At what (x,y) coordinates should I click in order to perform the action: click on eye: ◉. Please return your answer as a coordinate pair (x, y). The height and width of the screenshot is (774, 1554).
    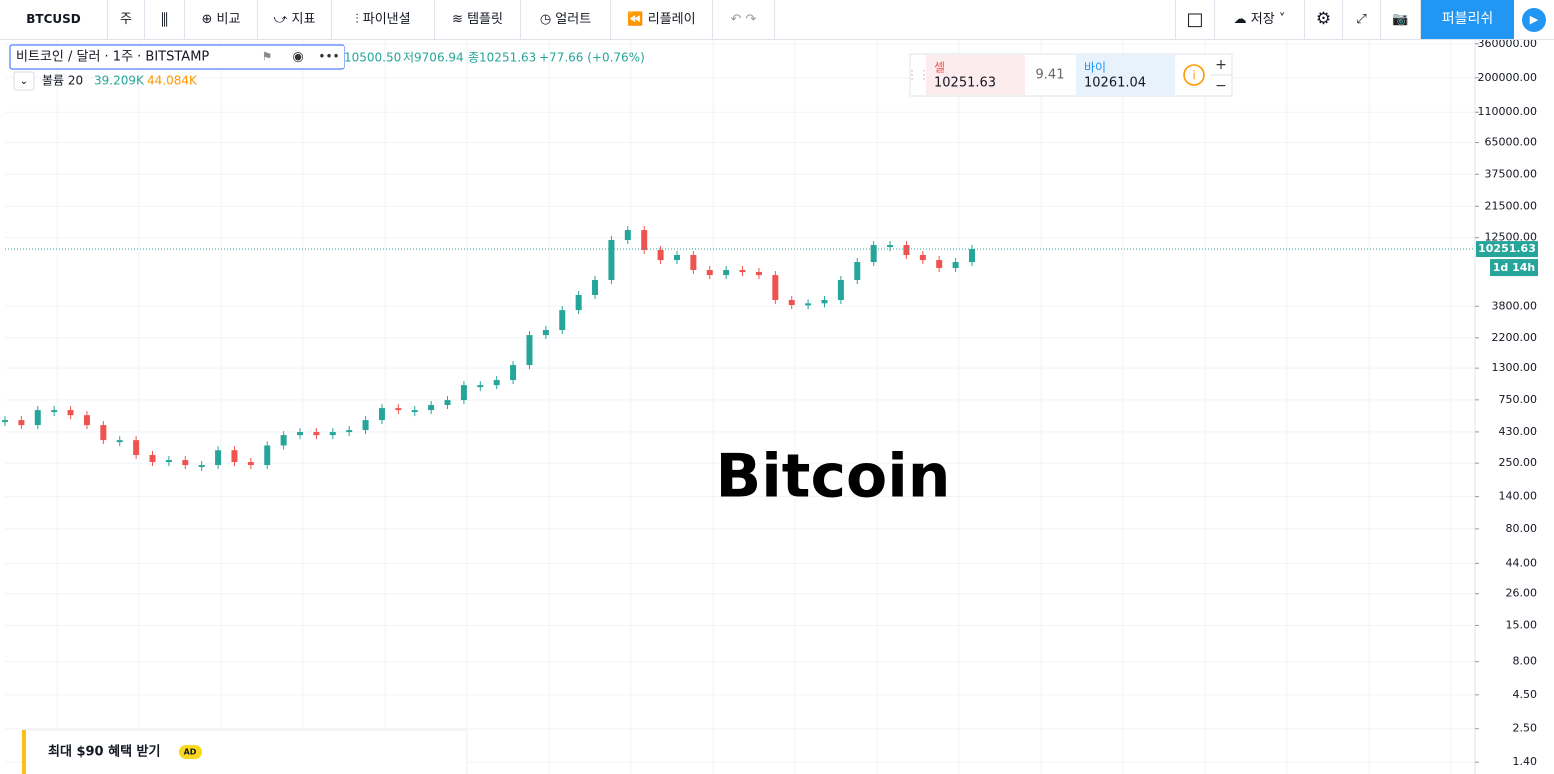
    Looking at the image, I should click on (297, 57).